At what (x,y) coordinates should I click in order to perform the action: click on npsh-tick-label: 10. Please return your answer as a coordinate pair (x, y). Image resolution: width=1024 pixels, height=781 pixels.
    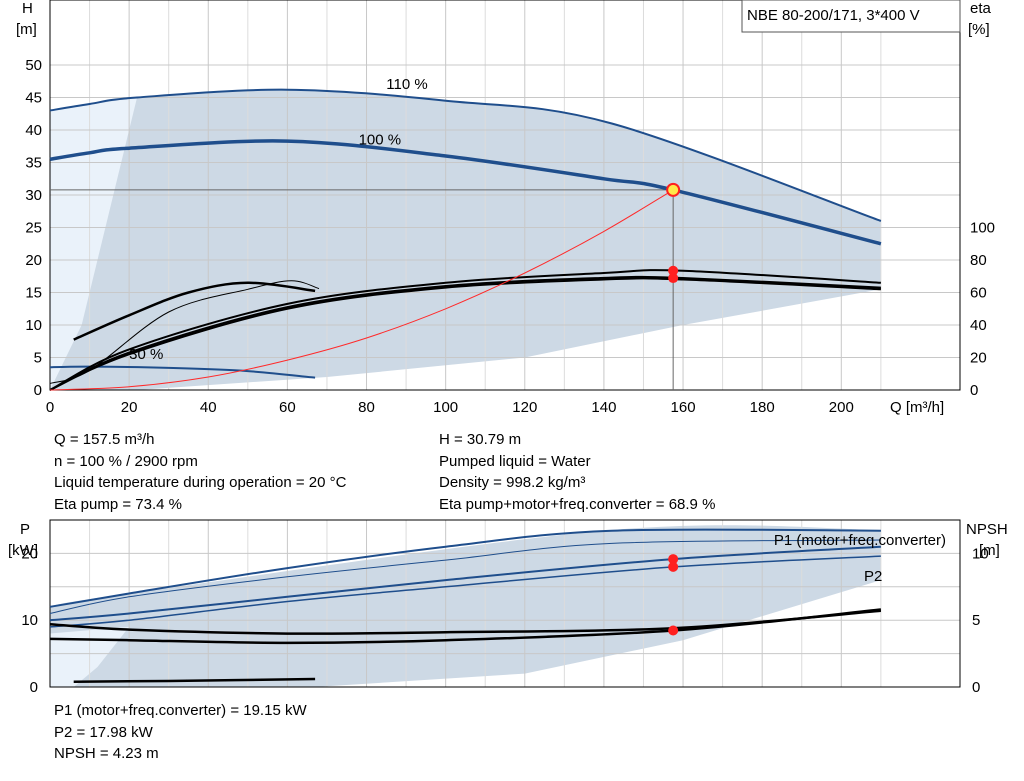
    Looking at the image, I should click on (980, 553).